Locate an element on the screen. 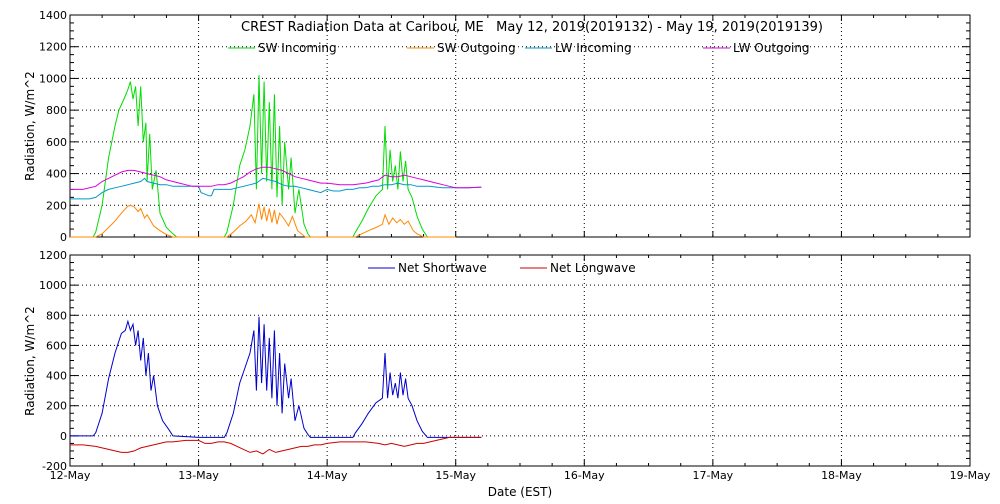 Image resolution: width=1000 pixels, height=504 pixels. legend-label: LW Outgoing is located at coordinates (771, 48).